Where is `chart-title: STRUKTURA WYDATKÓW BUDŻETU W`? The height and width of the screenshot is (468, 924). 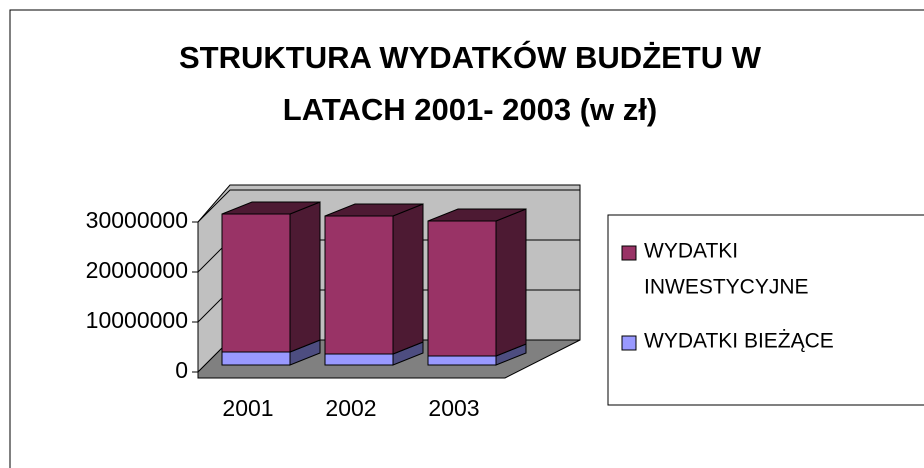 chart-title: STRUKTURA WYDATKÓW BUDŻETU W is located at coordinates (470, 57).